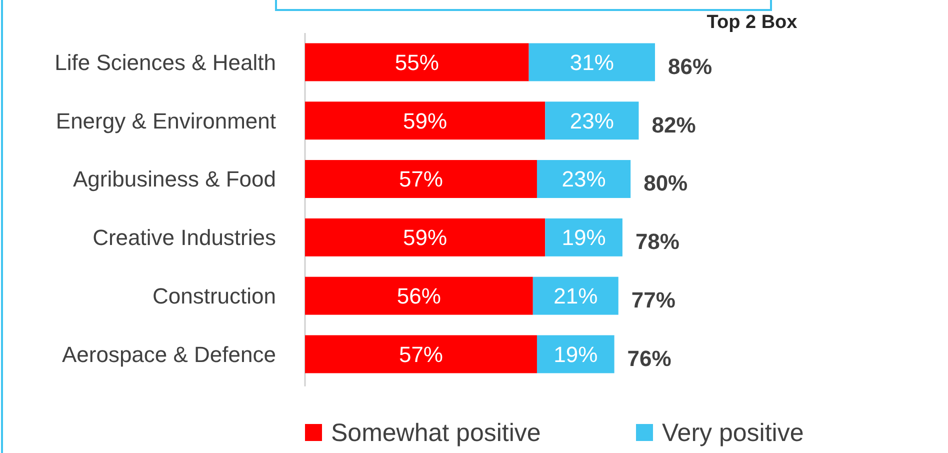 The image size is (948, 453). I want to click on y-tick-label: Construction, so click(214, 296).